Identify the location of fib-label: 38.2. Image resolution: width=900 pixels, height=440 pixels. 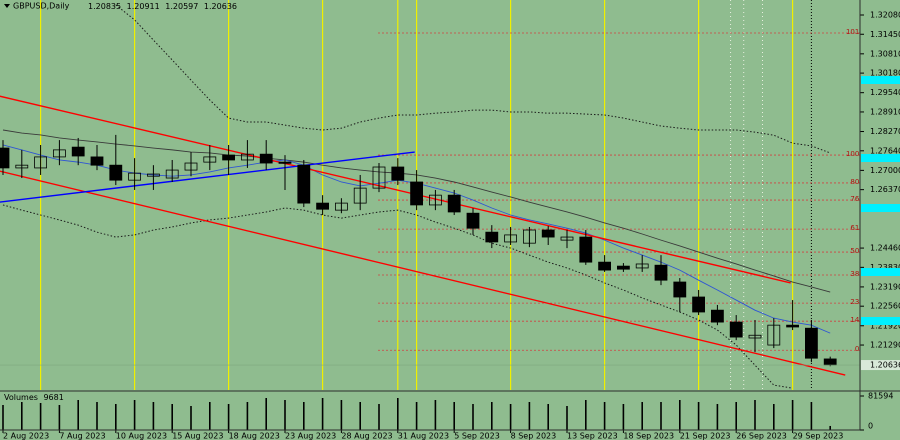
(858, 274).